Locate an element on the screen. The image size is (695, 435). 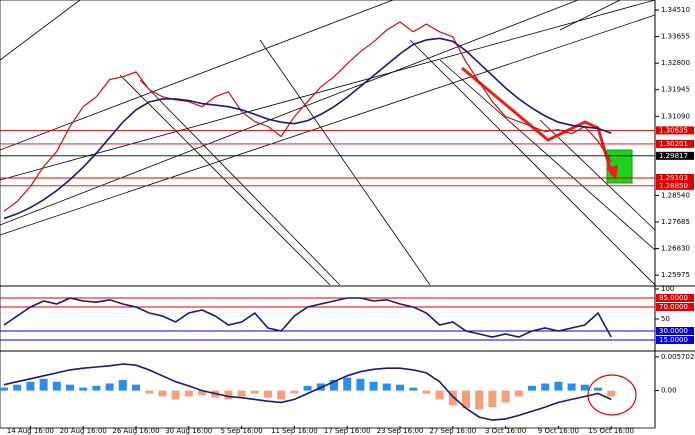
level-label: 15.0000 is located at coordinates (673, 340).